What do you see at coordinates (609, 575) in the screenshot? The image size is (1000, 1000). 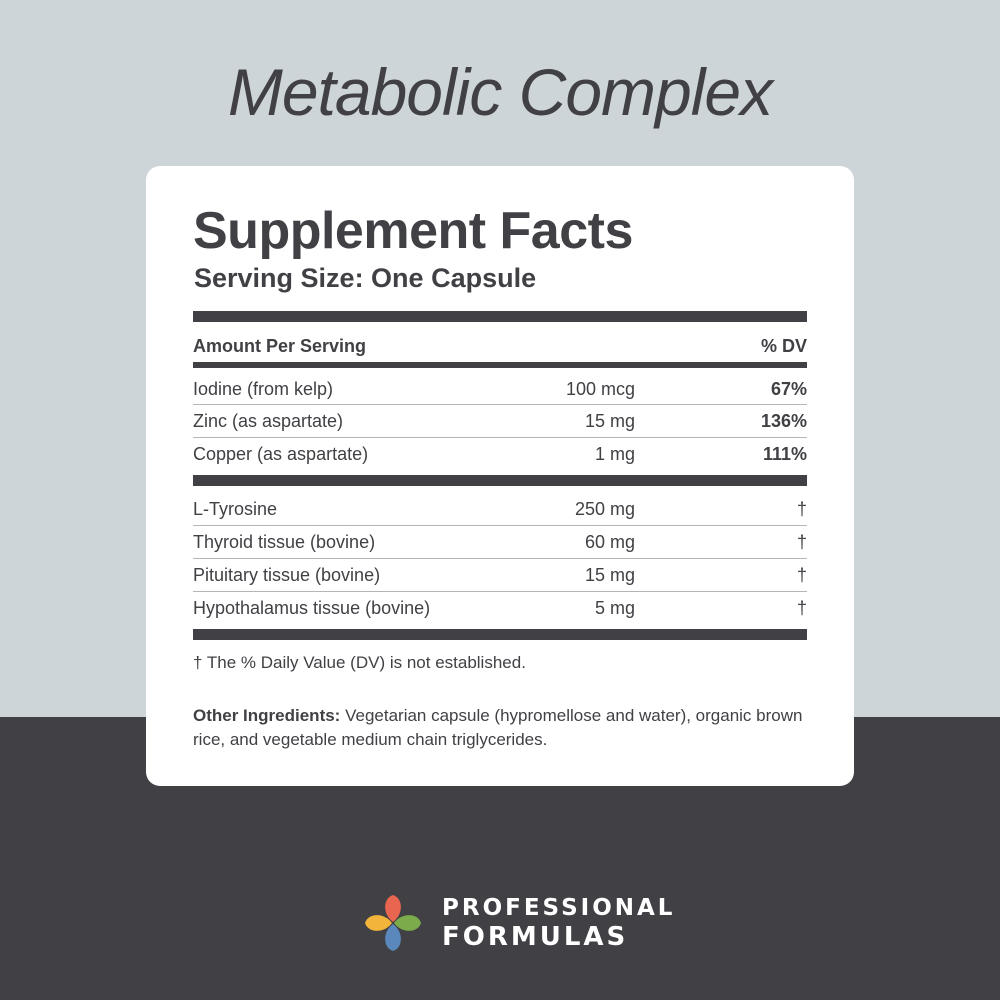 I see `ingredient-amount: 15 mg` at bounding box center [609, 575].